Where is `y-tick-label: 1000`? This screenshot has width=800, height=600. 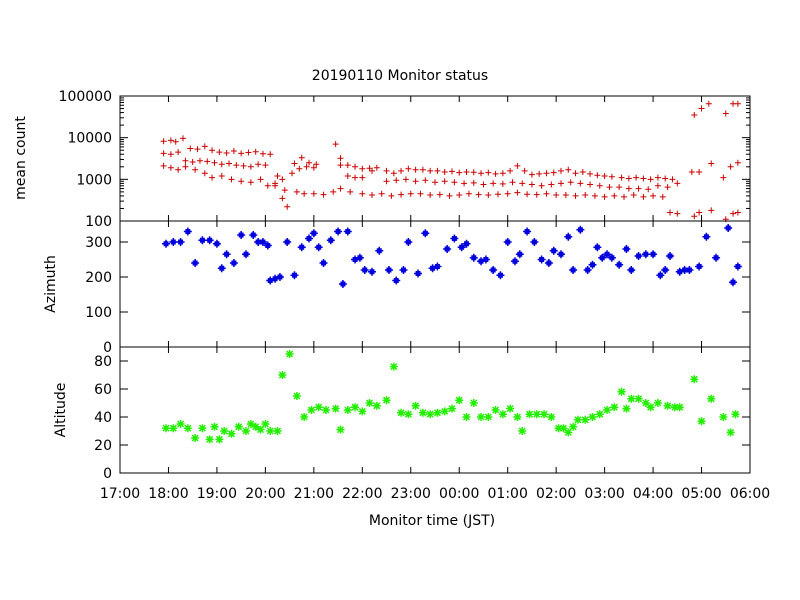 y-tick-label: 1000 is located at coordinates (94, 180).